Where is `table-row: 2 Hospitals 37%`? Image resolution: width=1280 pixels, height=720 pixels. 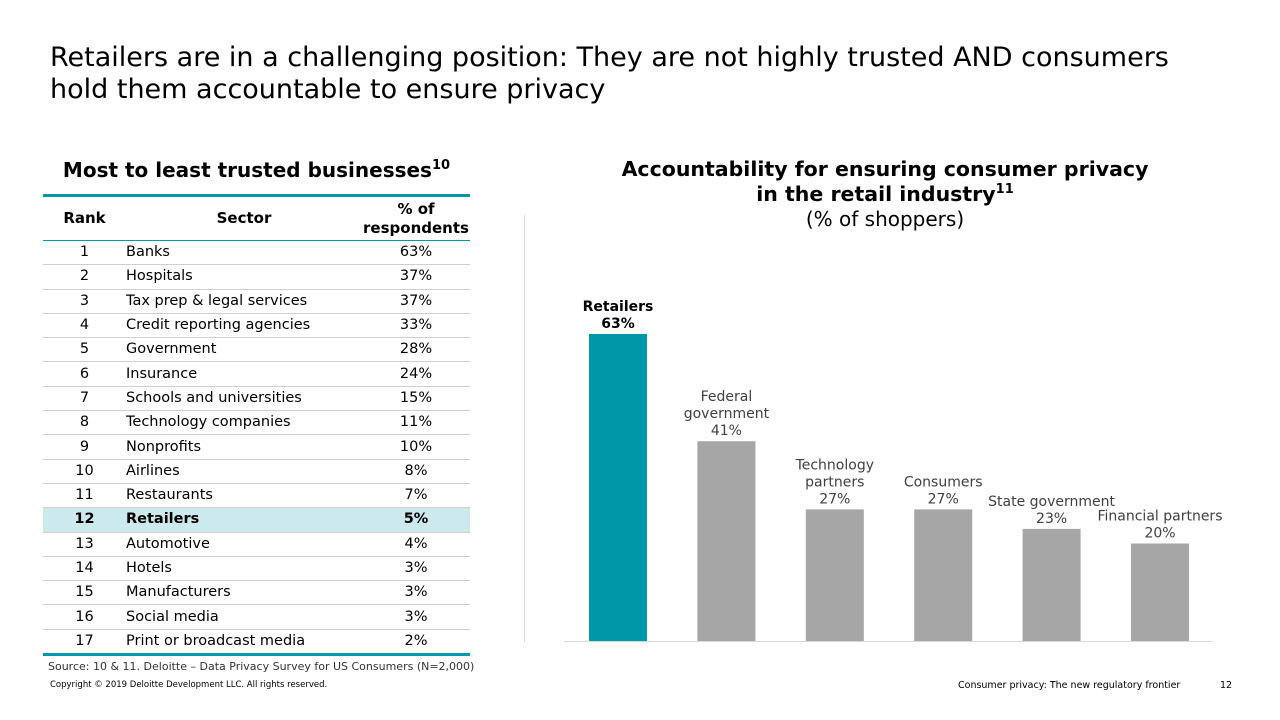
table-row: 2 Hospitals 37% is located at coordinates (256, 277).